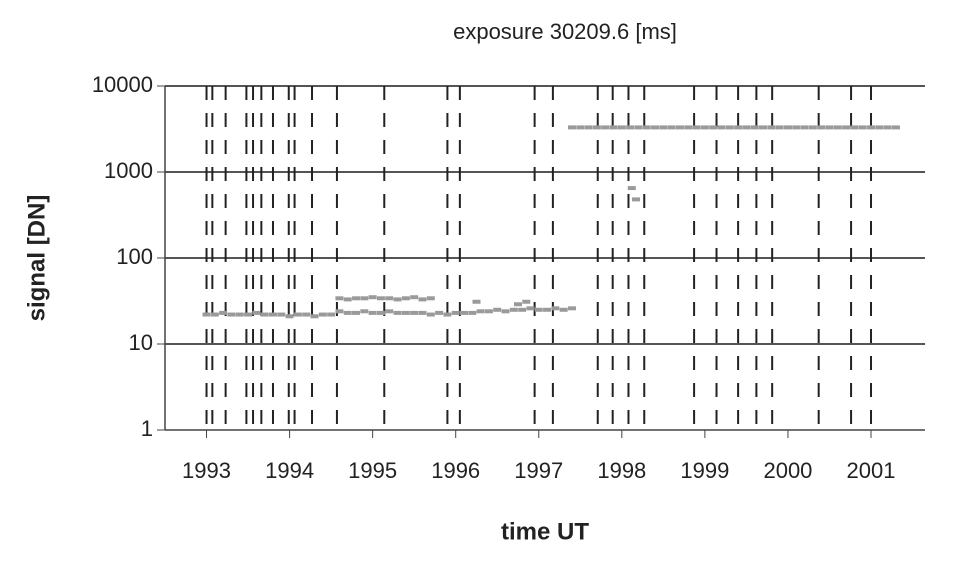  What do you see at coordinates (621, 470) in the screenshot?
I see `x-tick-label: 1998` at bounding box center [621, 470].